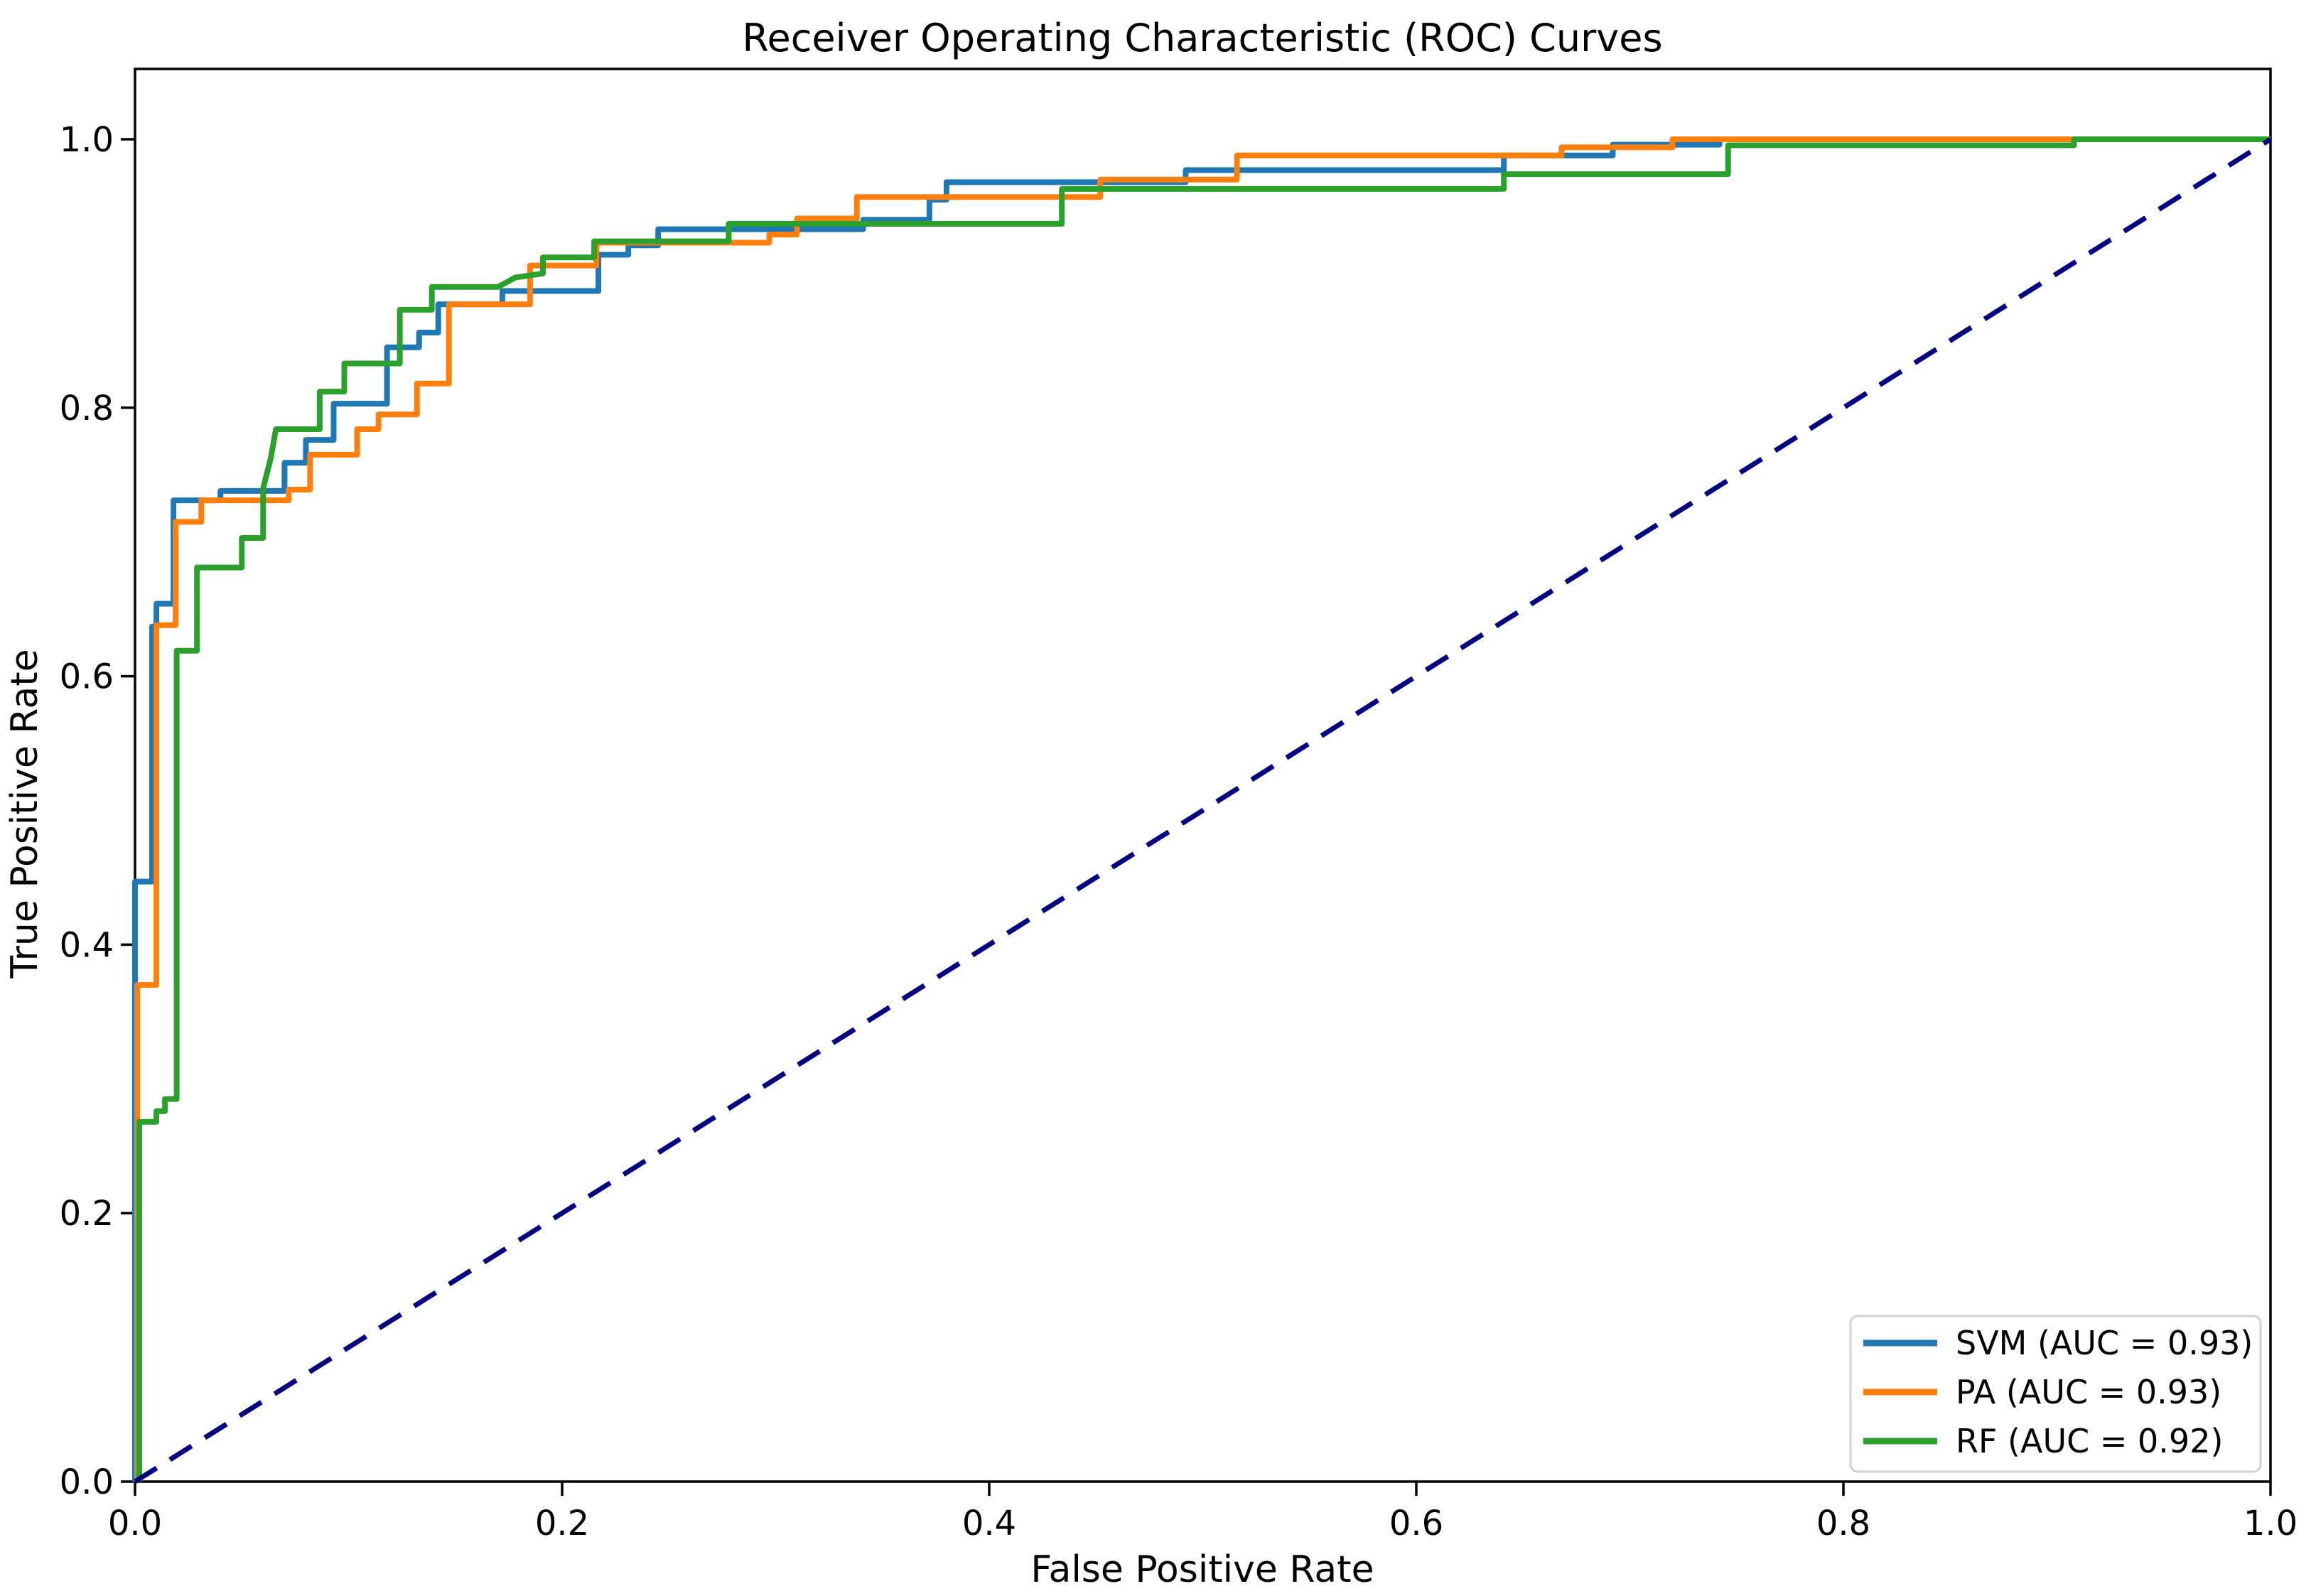 The height and width of the screenshot is (1596, 2311). I want to click on y-tick-label: 0.2, so click(87, 1214).